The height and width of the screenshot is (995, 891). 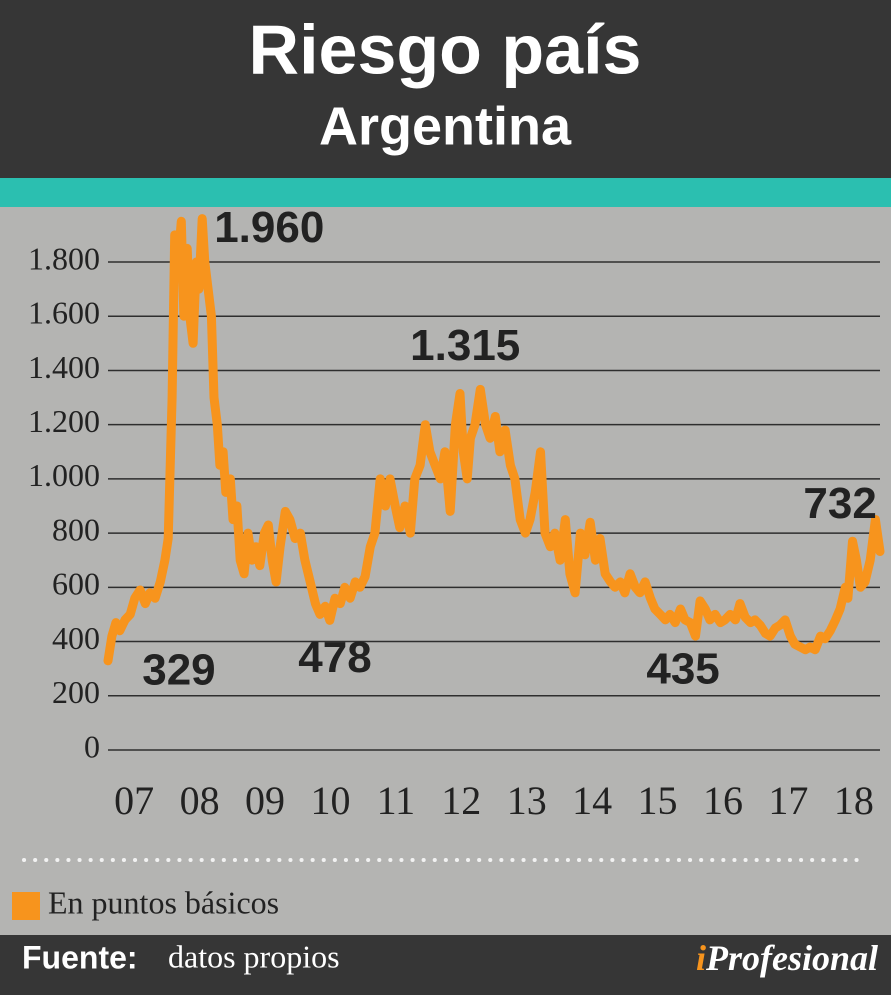 I want to click on x-tick-label: 08, so click(x=200, y=800).